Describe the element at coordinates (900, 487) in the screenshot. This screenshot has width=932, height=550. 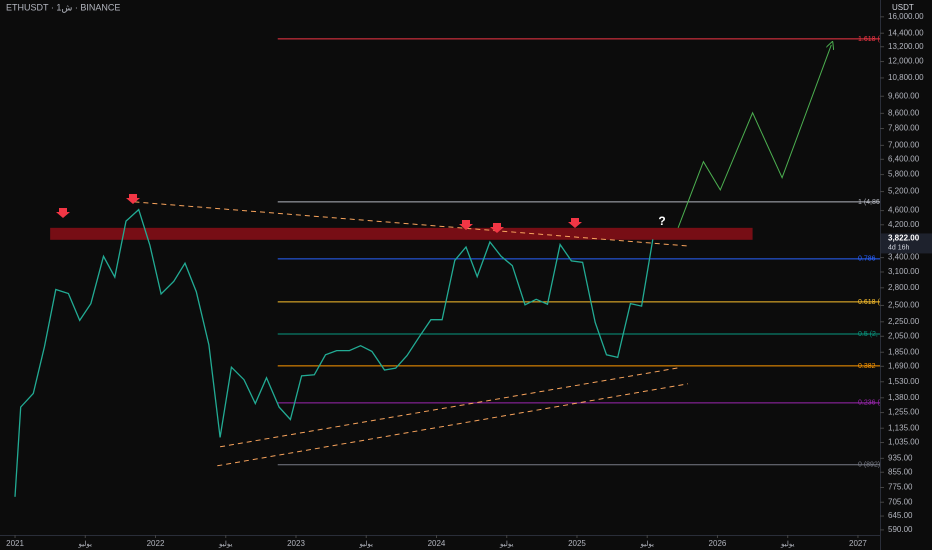
I see `y-tick-label: 775.00` at that location.